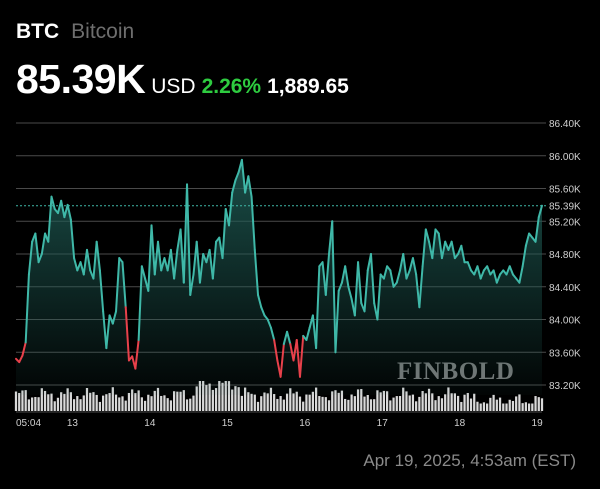 The height and width of the screenshot is (489, 600). I want to click on y-tick-label: 84.80K, so click(565, 255).